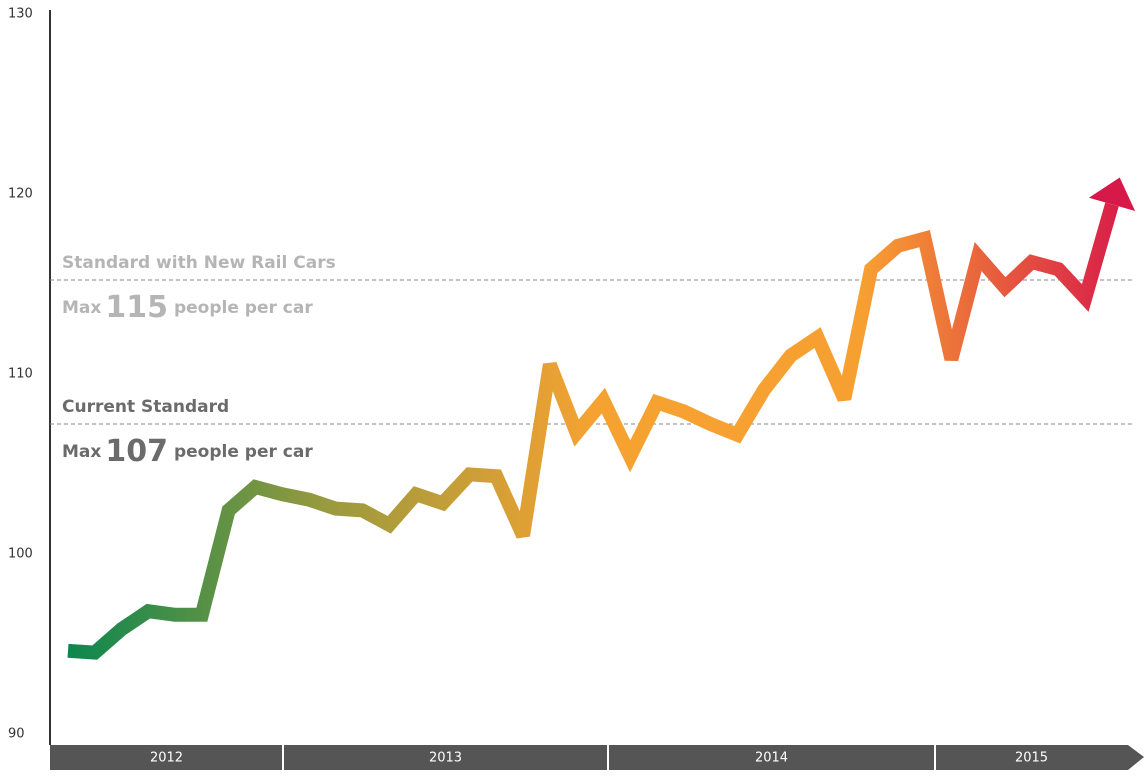 The image size is (1144, 776). What do you see at coordinates (136, 307) in the screenshot?
I see `note-value: 115` at bounding box center [136, 307].